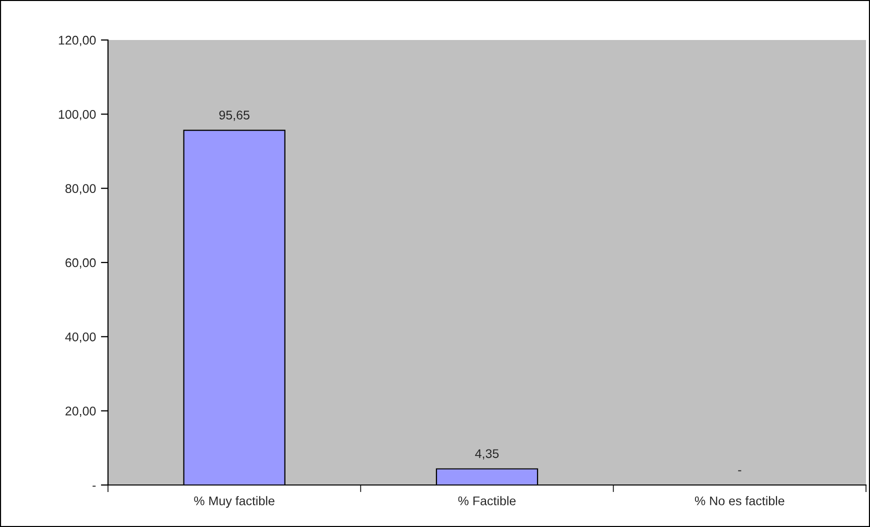  Describe the element at coordinates (739, 501) in the screenshot. I see `x-tick-label: % No es factible` at that location.